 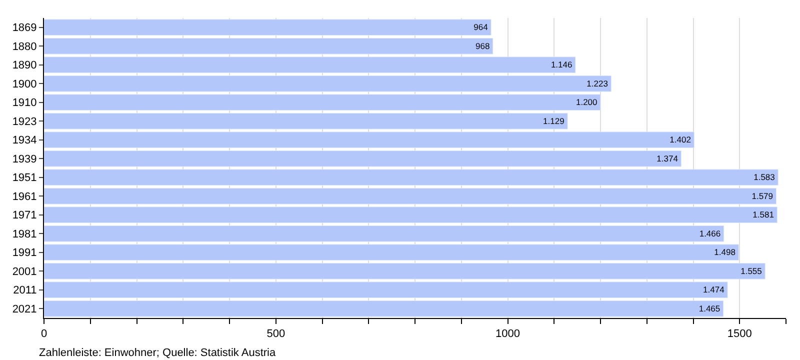 I want to click on data-label: 1.581, so click(x=763, y=215).